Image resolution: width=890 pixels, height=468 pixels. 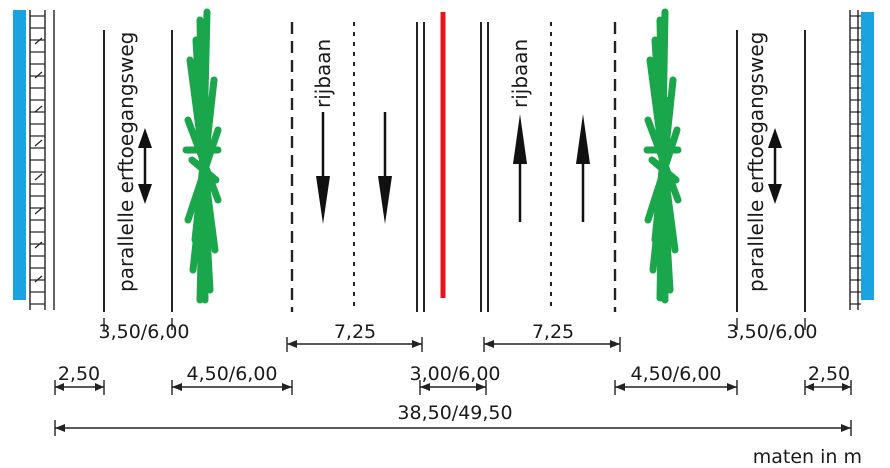 I want to click on left-verge-label: 4,50/6,00, so click(x=231, y=374).